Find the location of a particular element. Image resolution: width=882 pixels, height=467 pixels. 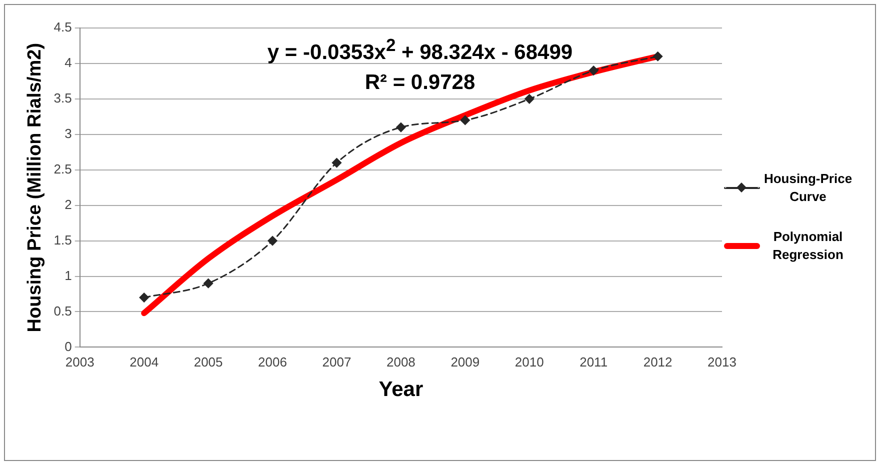

x-tick-label: 2008 is located at coordinates (401, 362).